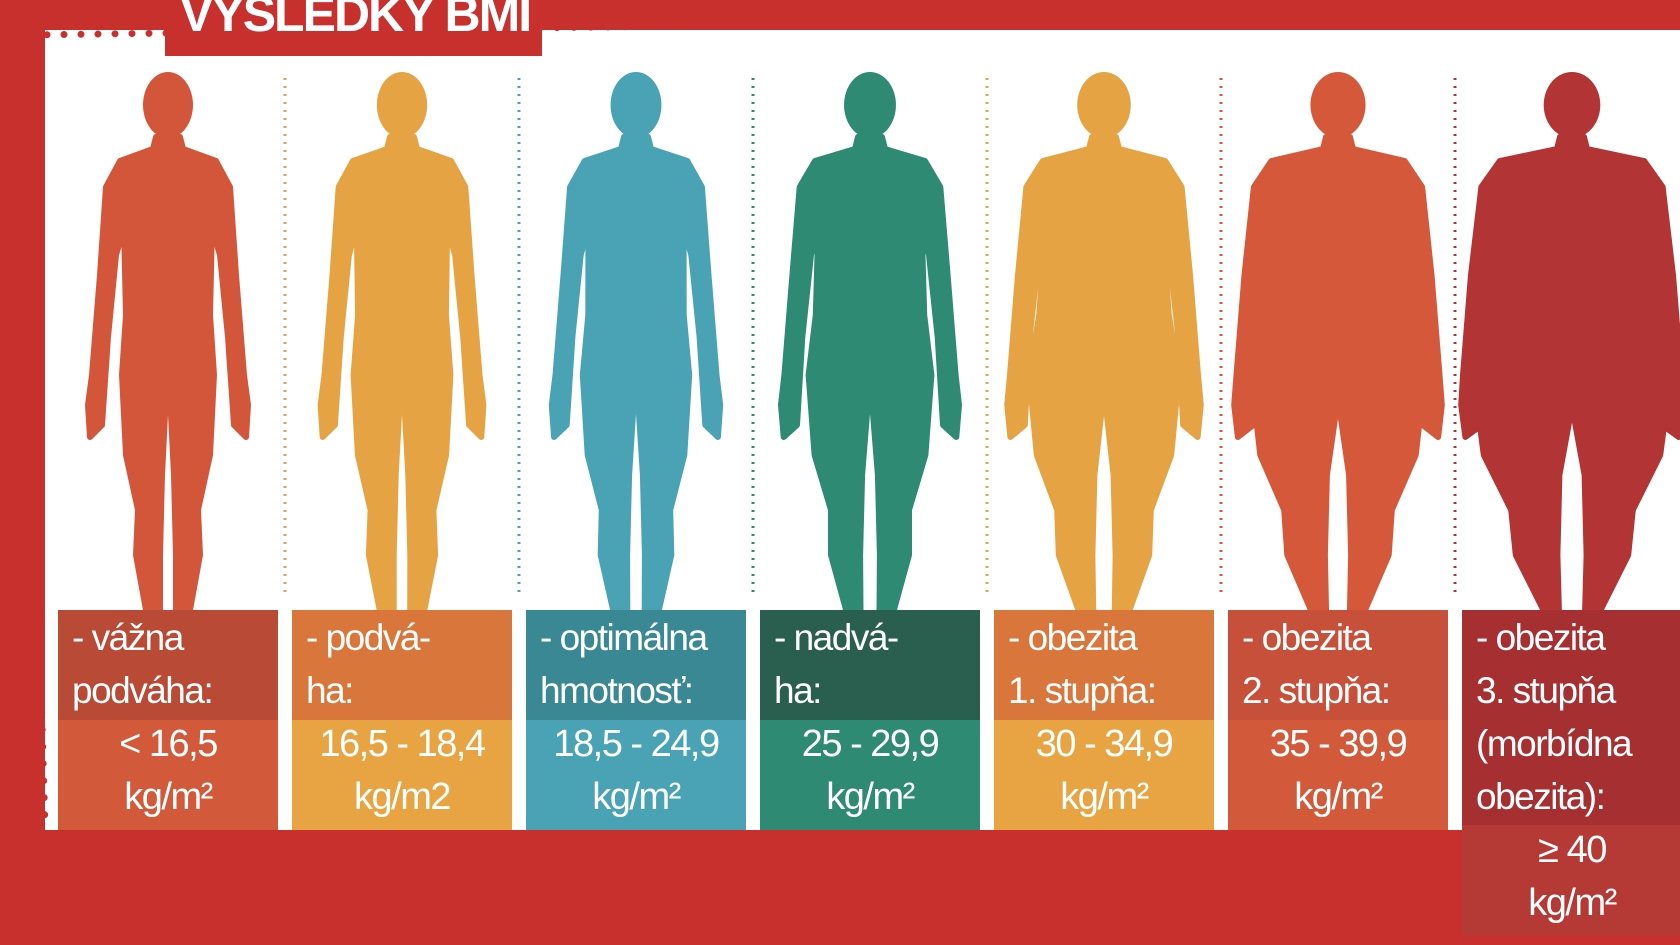  What do you see at coordinates (1338, 744) in the screenshot?
I see `bmi-range: 35 - 39,9` at bounding box center [1338, 744].